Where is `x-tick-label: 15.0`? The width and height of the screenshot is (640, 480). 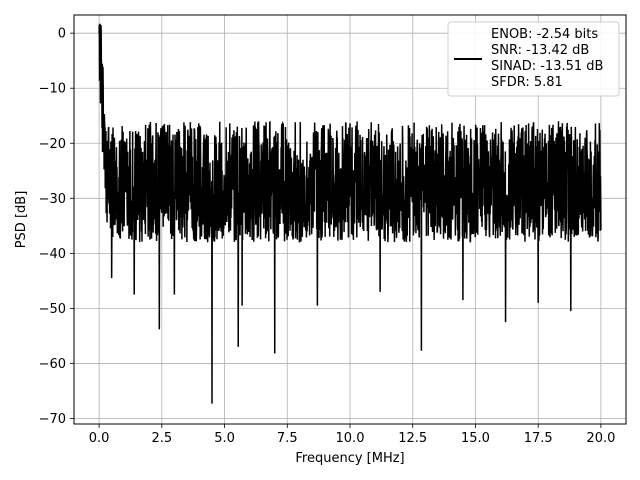
x-tick-label: 15.0 is located at coordinates (475, 438).